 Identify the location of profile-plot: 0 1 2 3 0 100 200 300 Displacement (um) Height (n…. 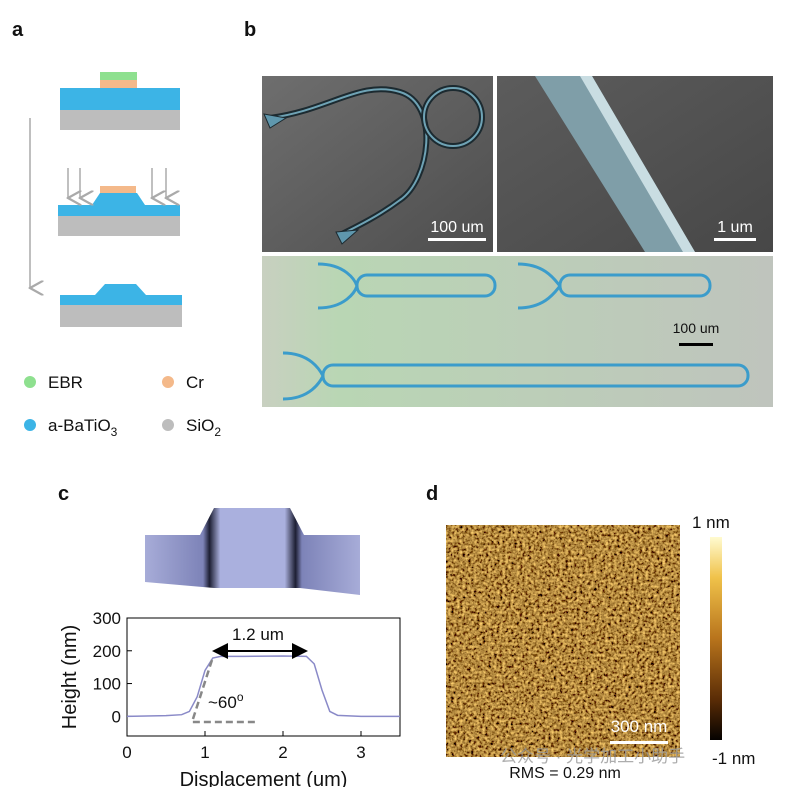
(230, 698).